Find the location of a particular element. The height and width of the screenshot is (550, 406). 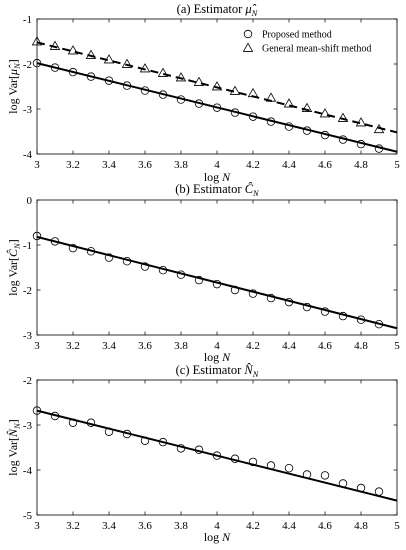

legend-marker-circle is located at coordinates (248, 34).